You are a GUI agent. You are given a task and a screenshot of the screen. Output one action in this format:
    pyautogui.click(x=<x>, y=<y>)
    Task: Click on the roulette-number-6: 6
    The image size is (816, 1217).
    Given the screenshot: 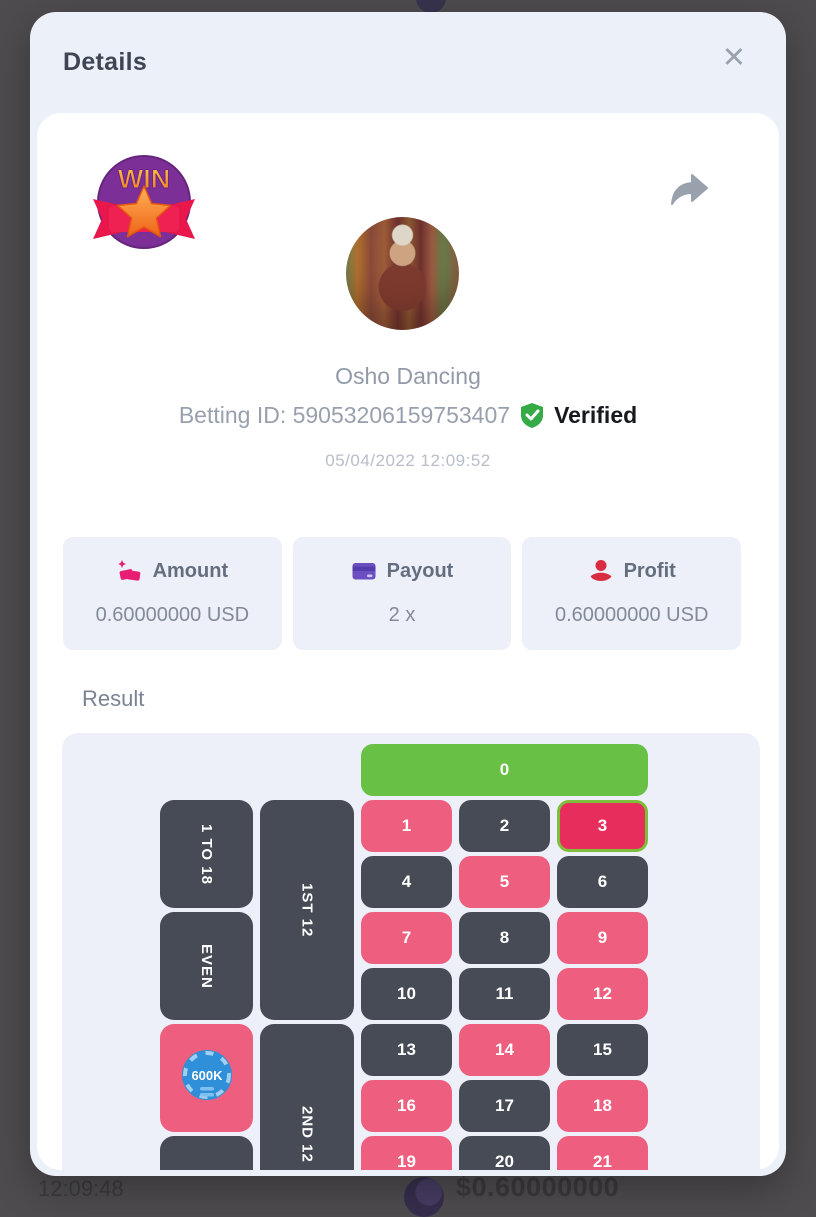 What is the action you would take?
    pyautogui.click(x=602, y=882)
    